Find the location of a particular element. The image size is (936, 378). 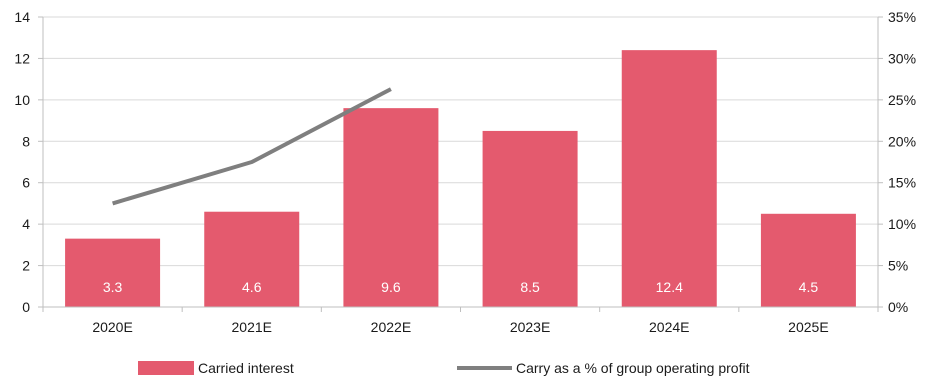

y-right-tick-label: 15% is located at coordinates (902, 183).